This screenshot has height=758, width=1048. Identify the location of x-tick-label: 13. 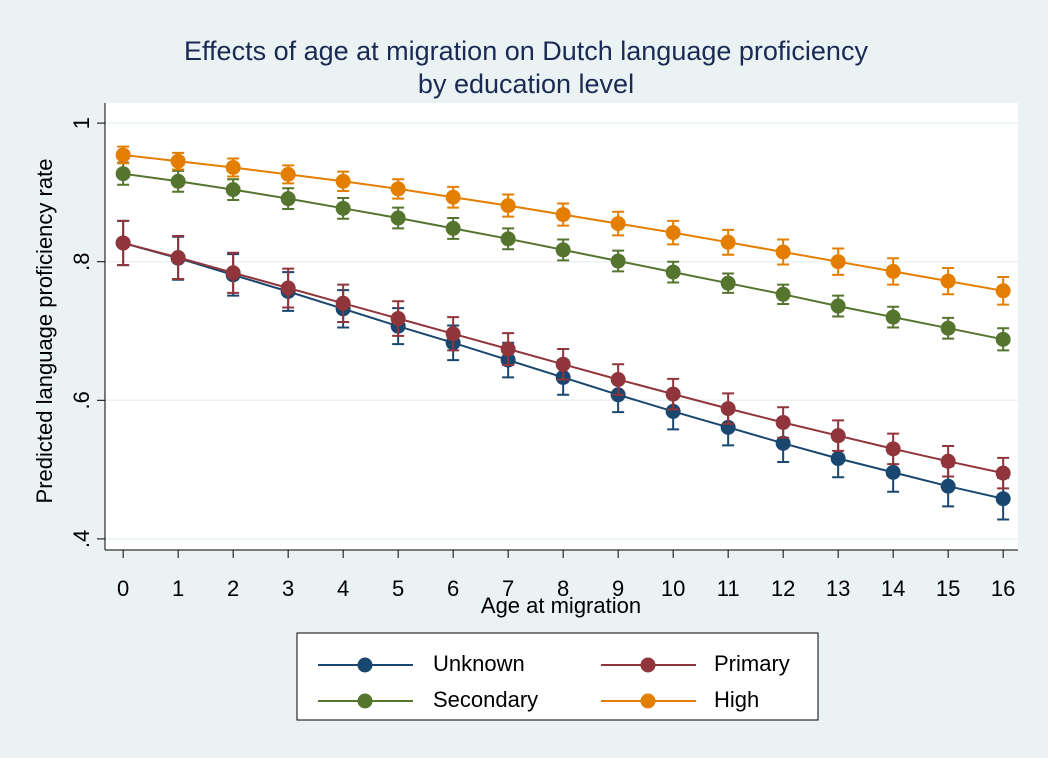
(838, 588).